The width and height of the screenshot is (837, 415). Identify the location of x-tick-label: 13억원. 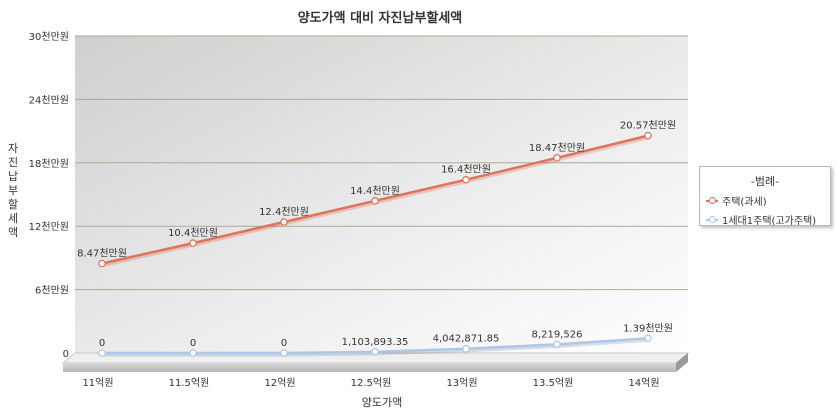
(461, 383).